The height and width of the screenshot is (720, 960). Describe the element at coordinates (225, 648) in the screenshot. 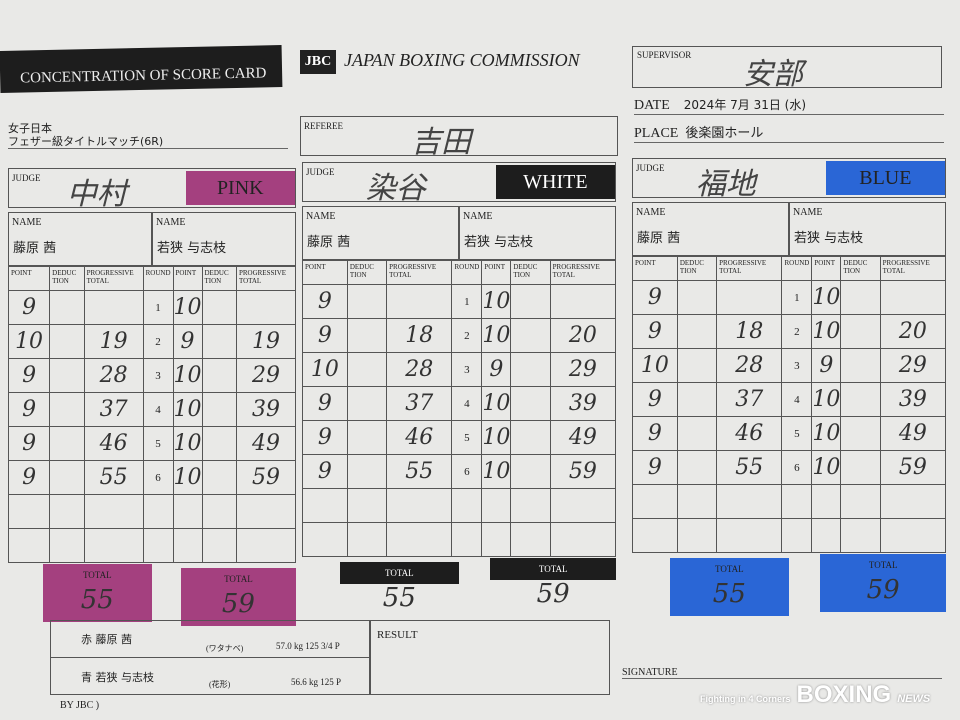

I see `fighter-red-gym: (ワタナベ)` at that location.